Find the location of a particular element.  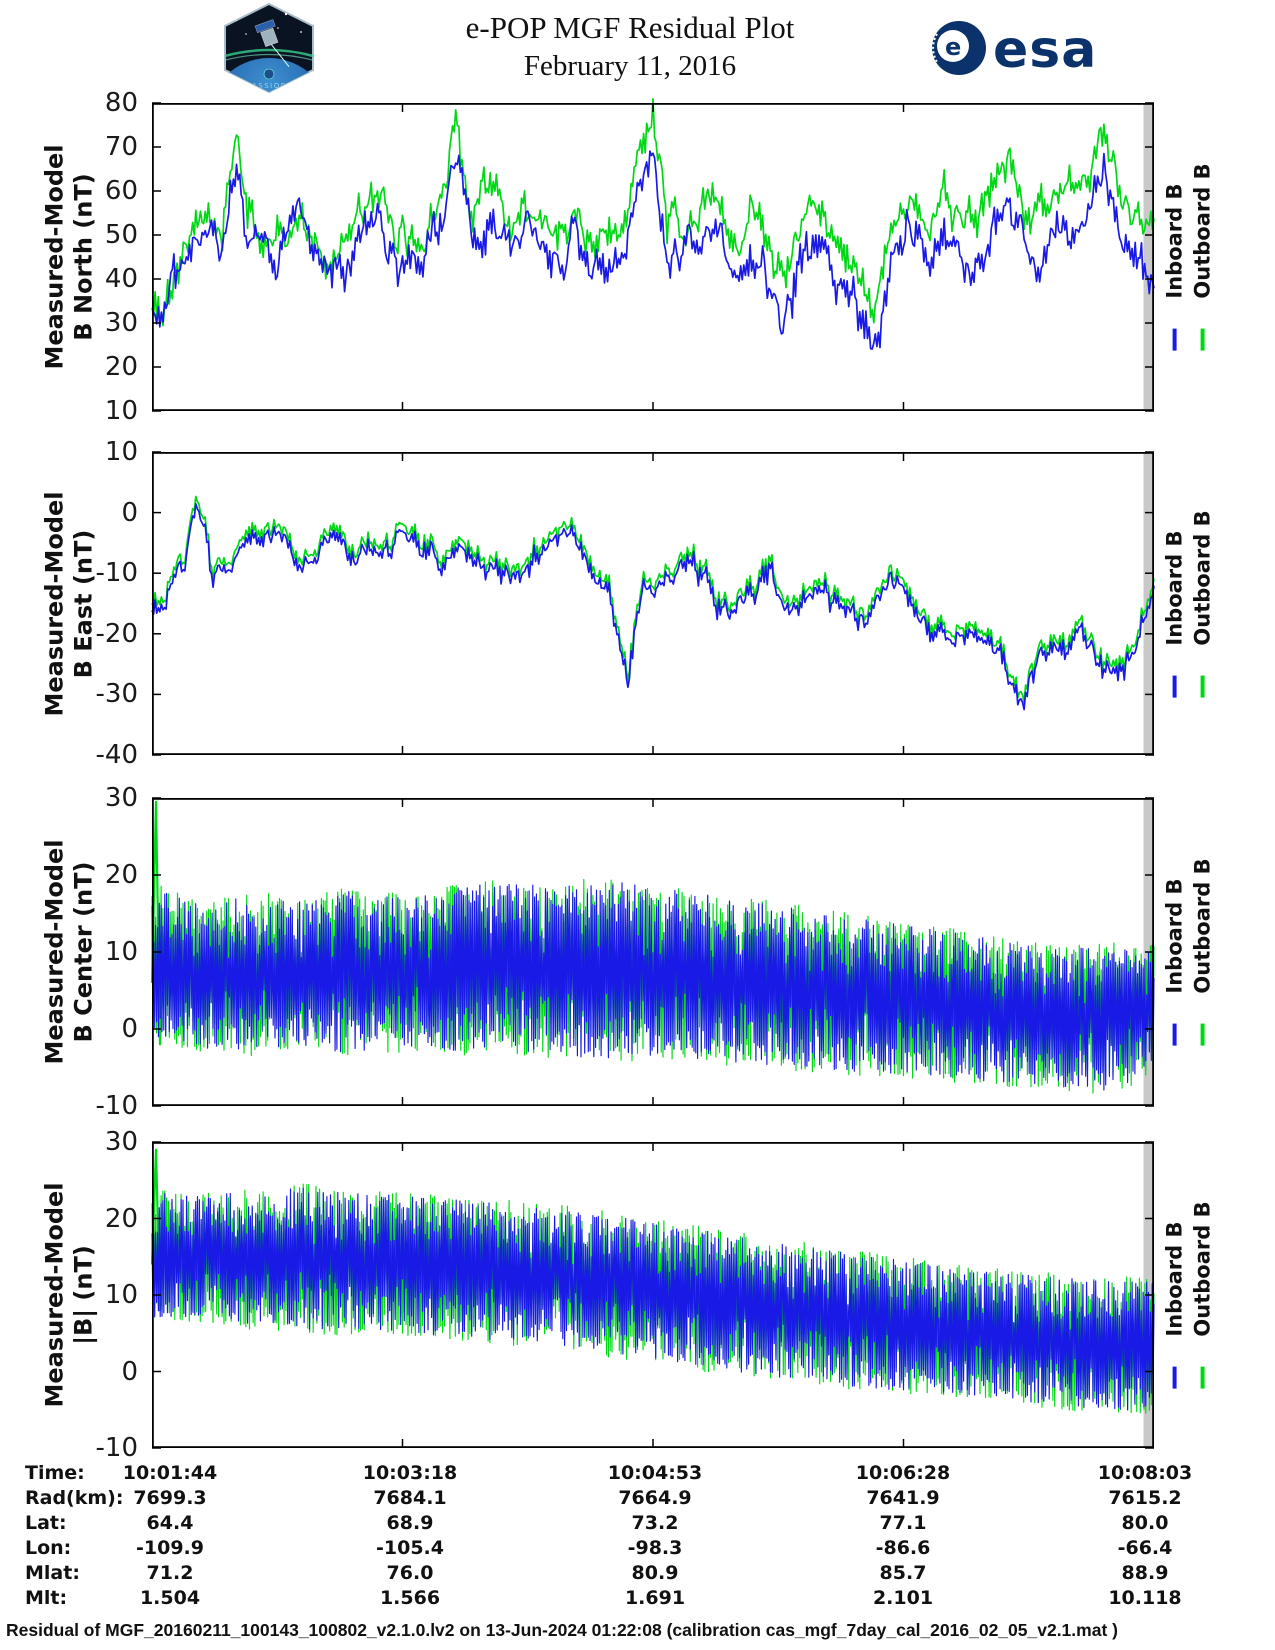

table-cell: 10:03:18 is located at coordinates (410, 1473).